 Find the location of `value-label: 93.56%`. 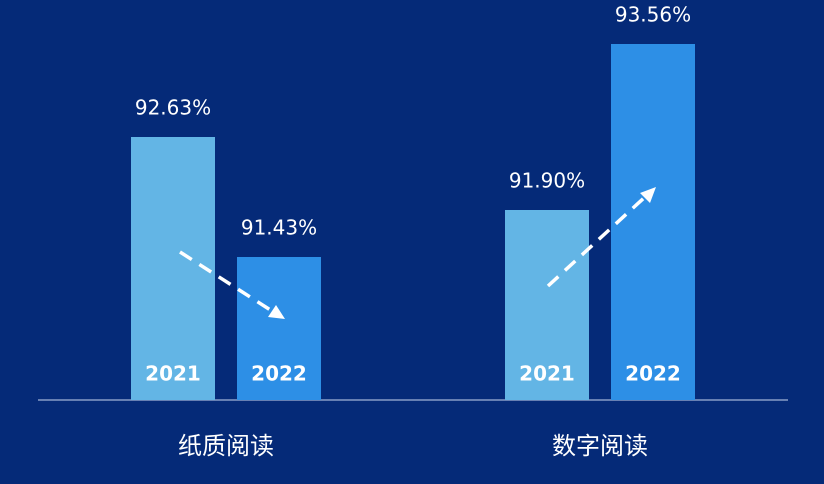

value-label: 93.56% is located at coordinates (653, 15).